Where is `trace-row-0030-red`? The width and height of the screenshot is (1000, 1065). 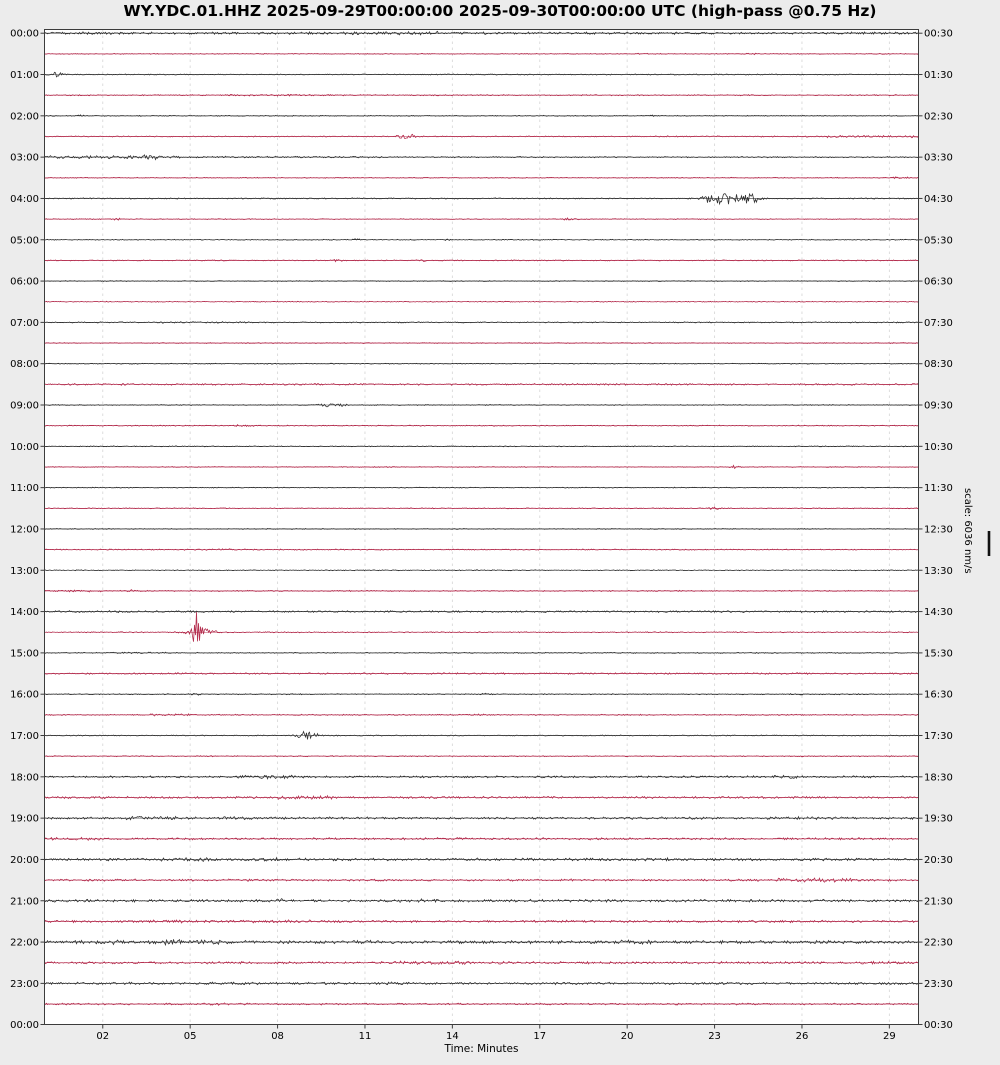
trace-row-0030-red is located at coordinates (481, 54).